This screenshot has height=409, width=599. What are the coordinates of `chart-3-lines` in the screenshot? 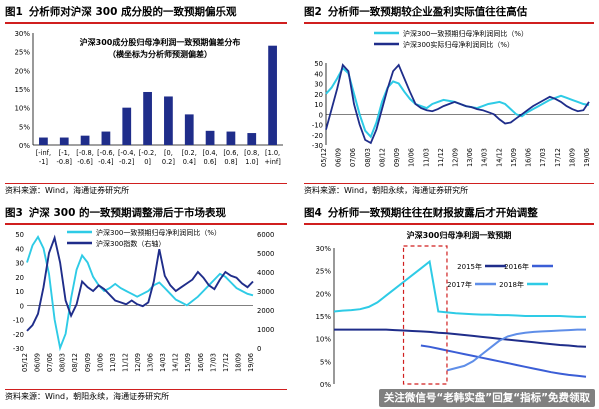 It's located at (140, 293).